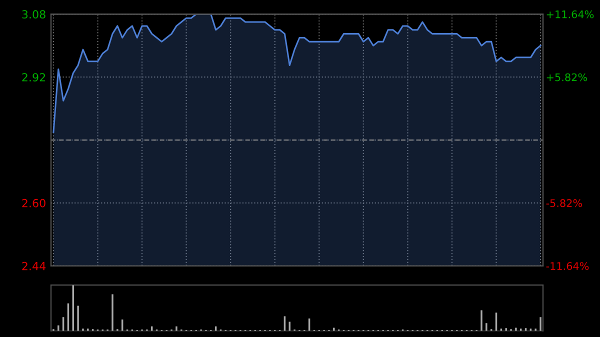  What do you see at coordinates (34, 14) in the screenshot?
I see `y-tick-label: 3.08` at bounding box center [34, 14].